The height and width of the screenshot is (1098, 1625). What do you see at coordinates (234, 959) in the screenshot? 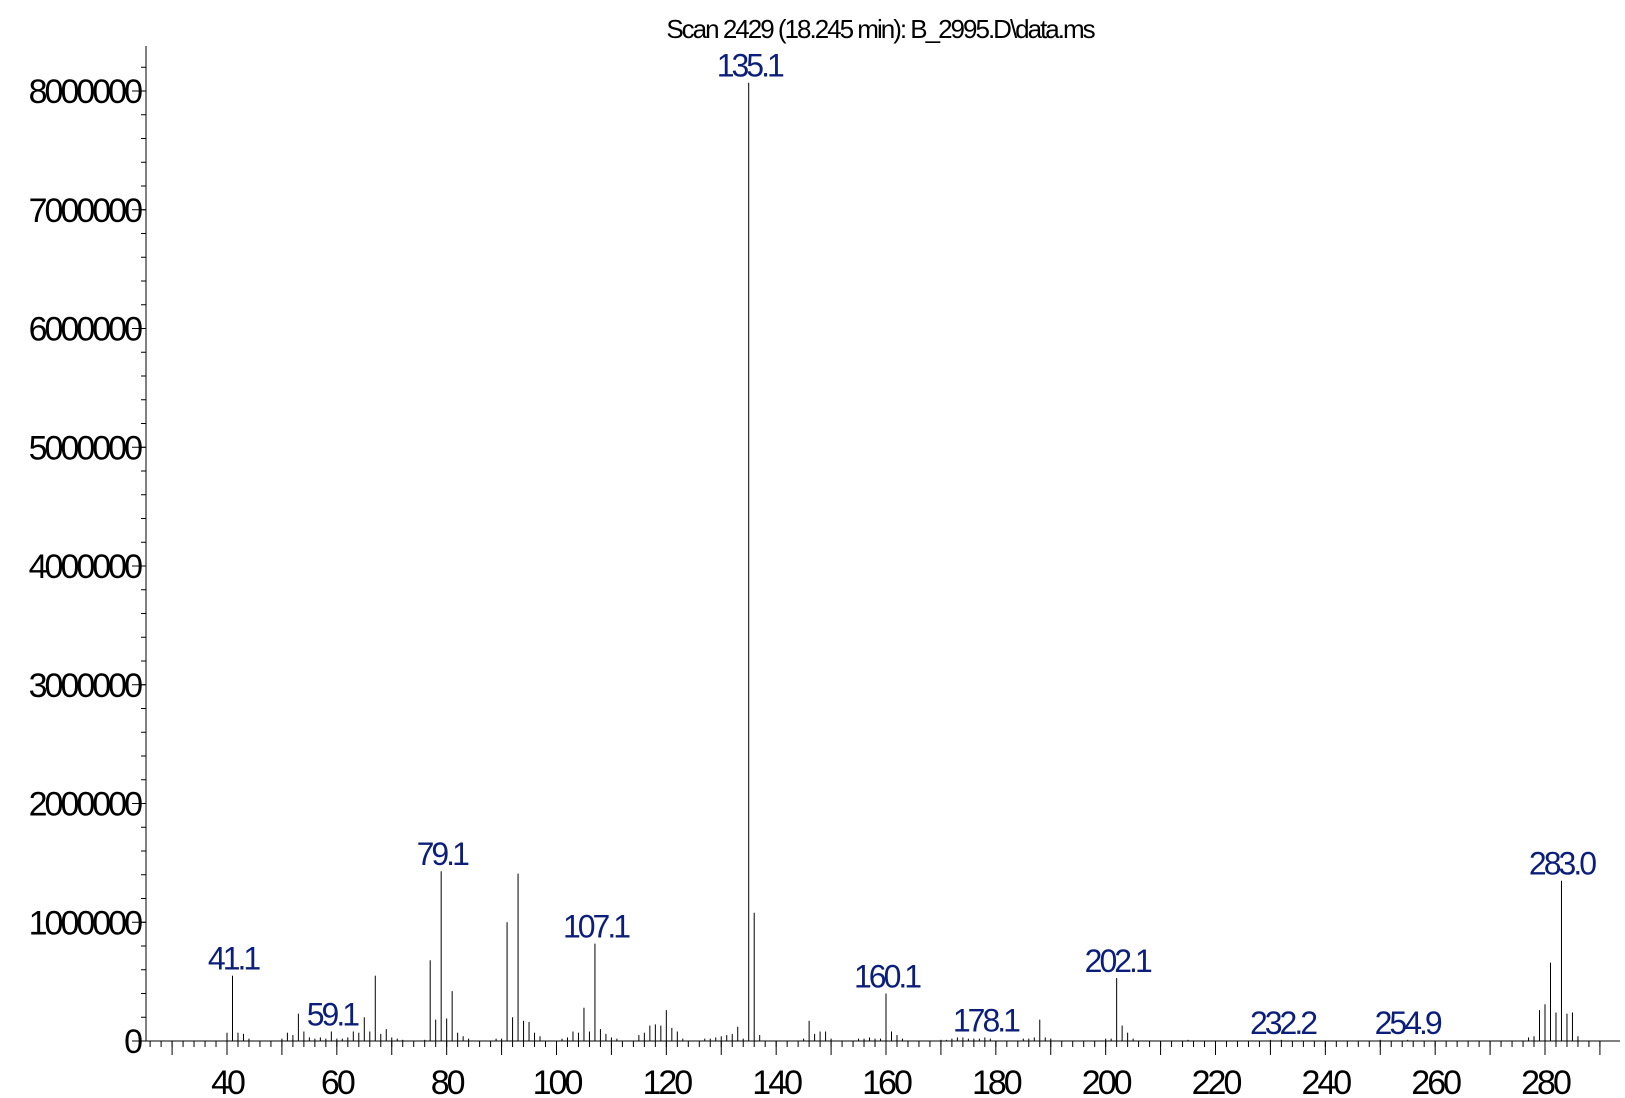
I see `peak-label: 41.1` at bounding box center [234, 959].